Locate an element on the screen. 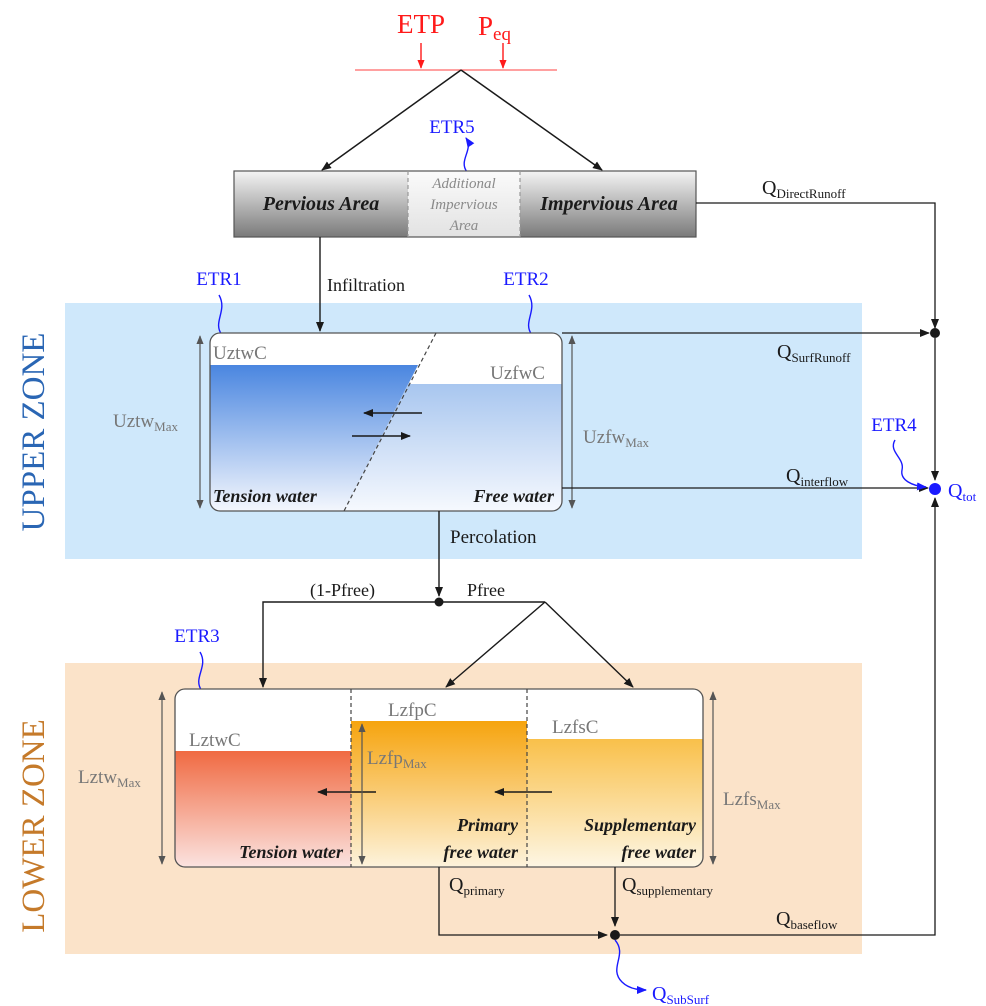  peq-label: Peq is located at coordinates (494, 28).